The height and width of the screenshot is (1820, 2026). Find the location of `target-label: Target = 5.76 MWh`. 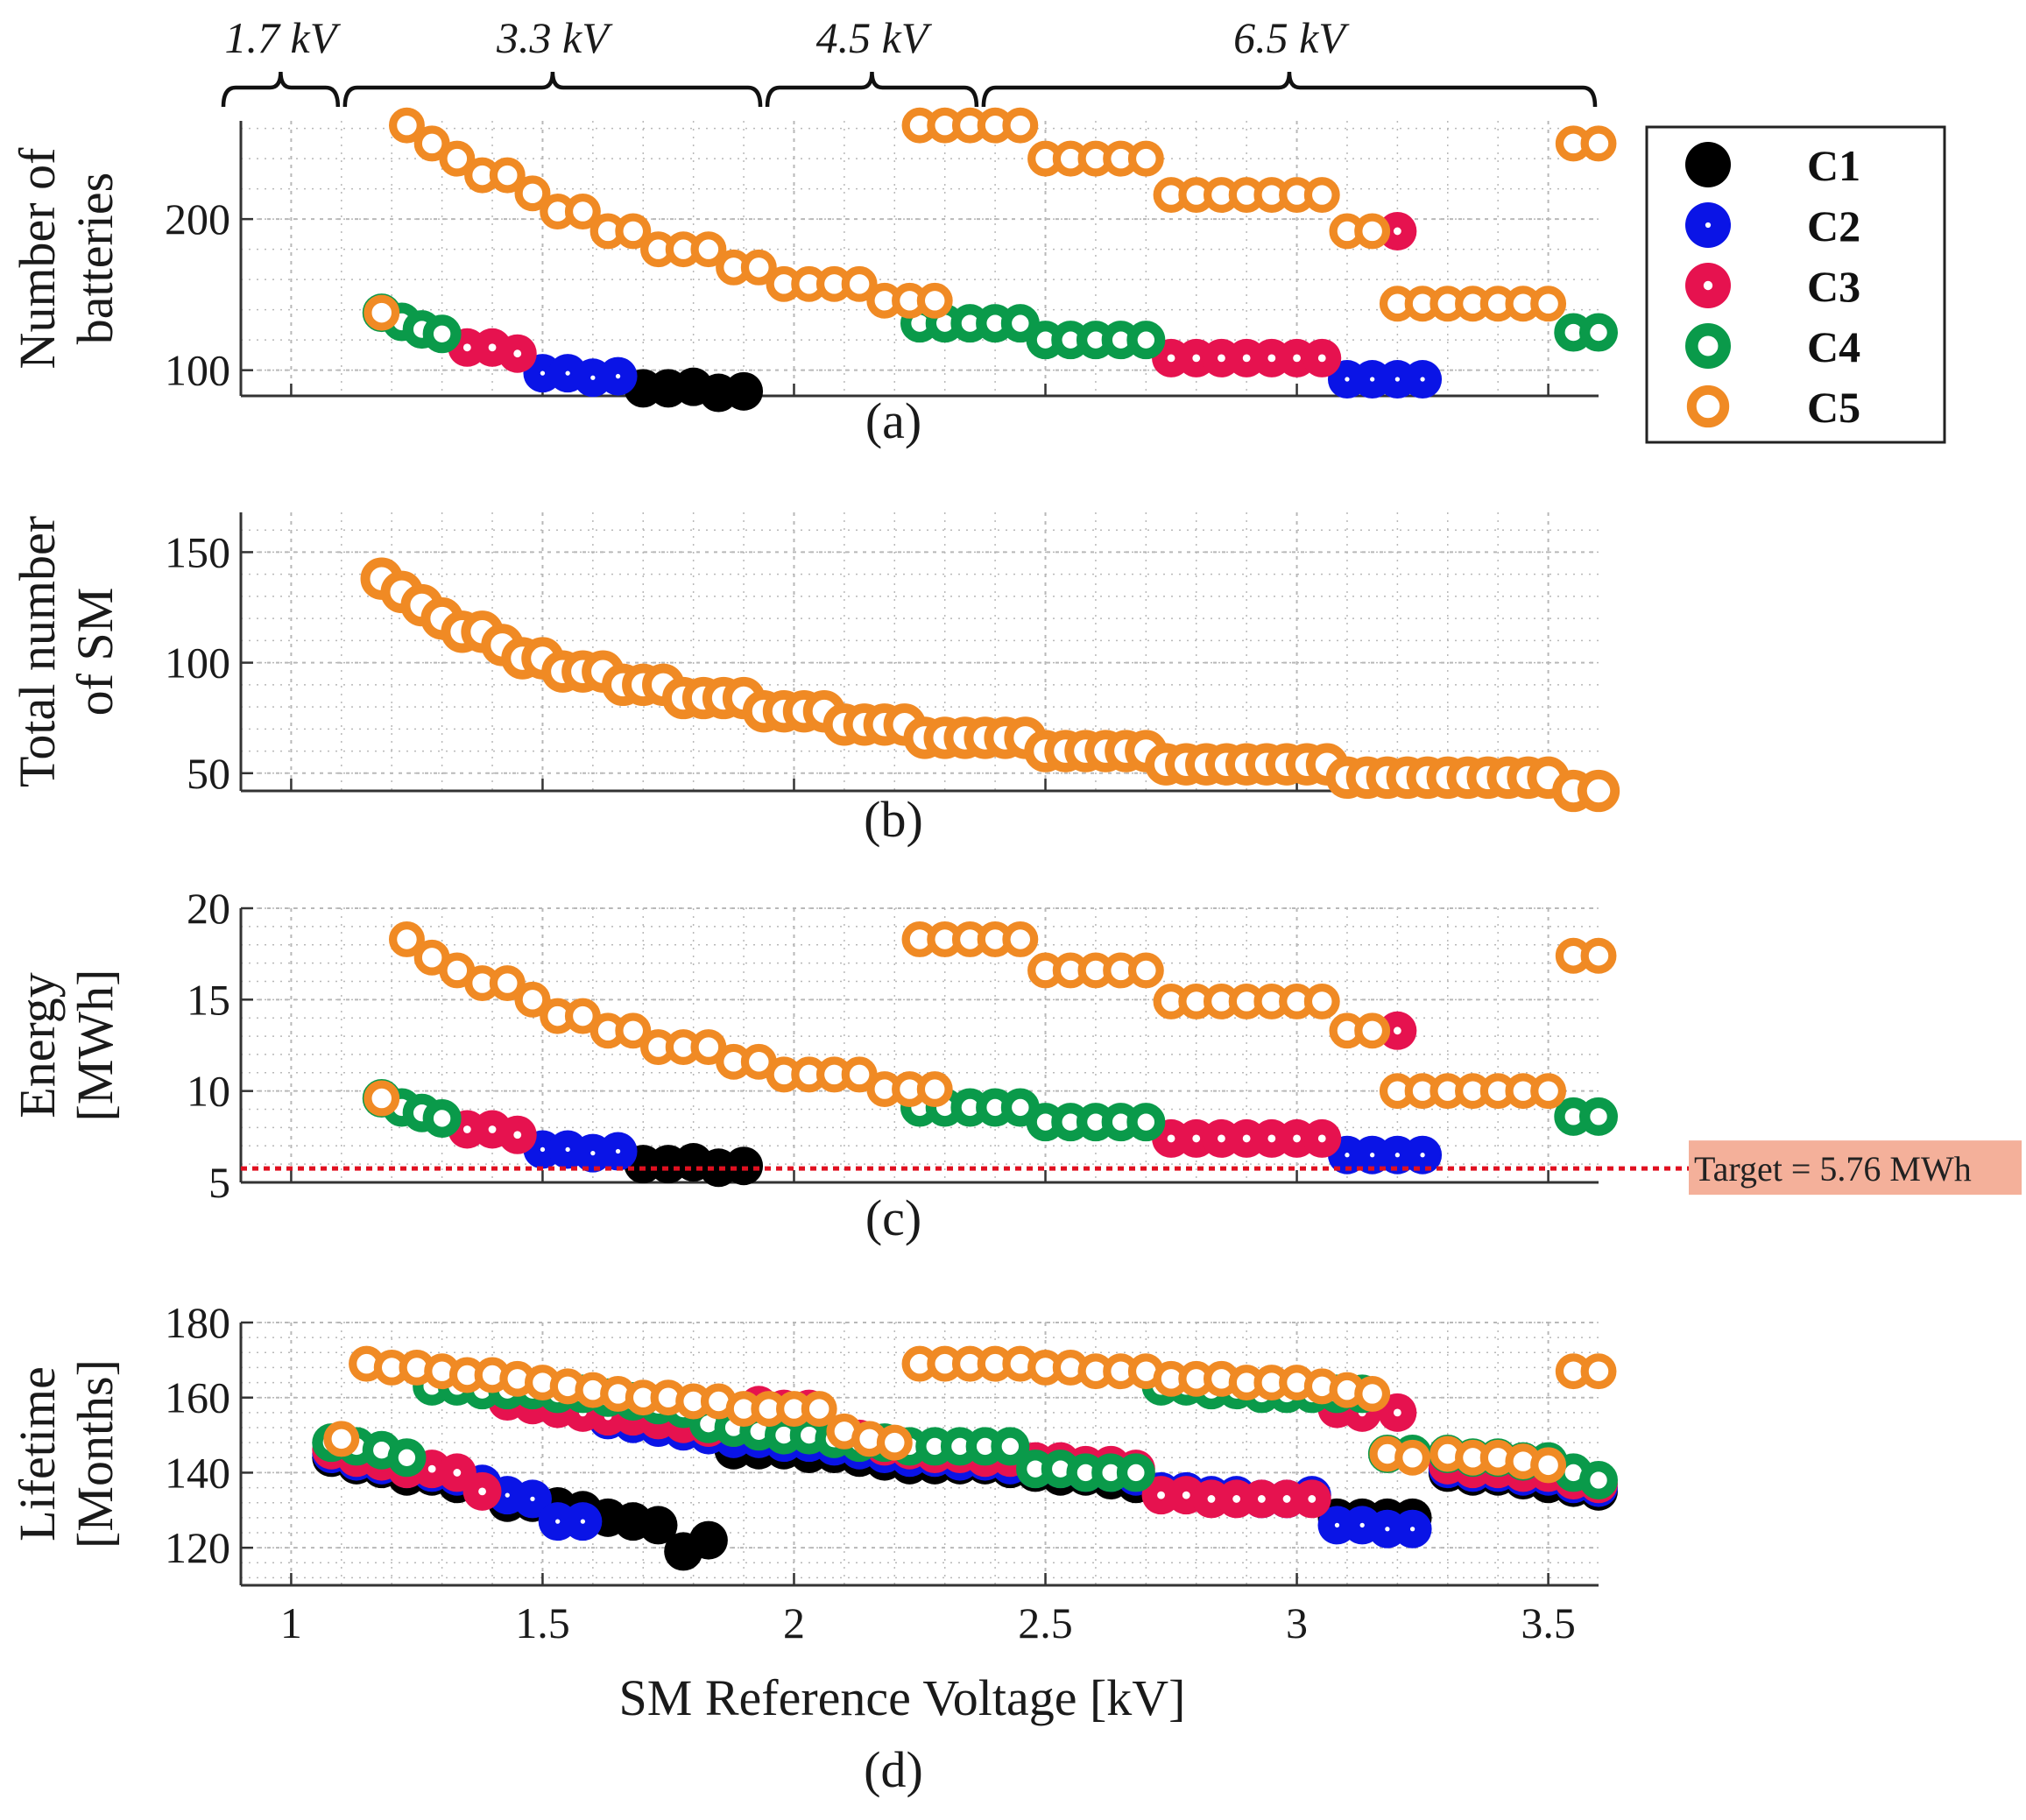

target-label: Target = 5.76 MWh is located at coordinates (1833, 1169).